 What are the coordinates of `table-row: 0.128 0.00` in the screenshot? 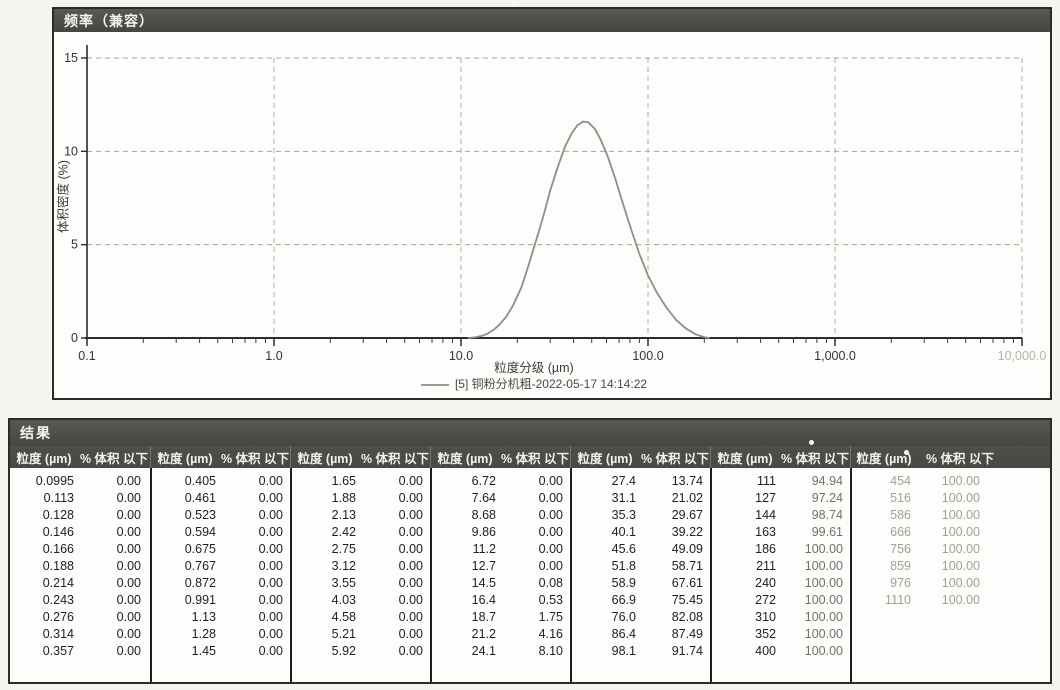 It's located at (80, 515).